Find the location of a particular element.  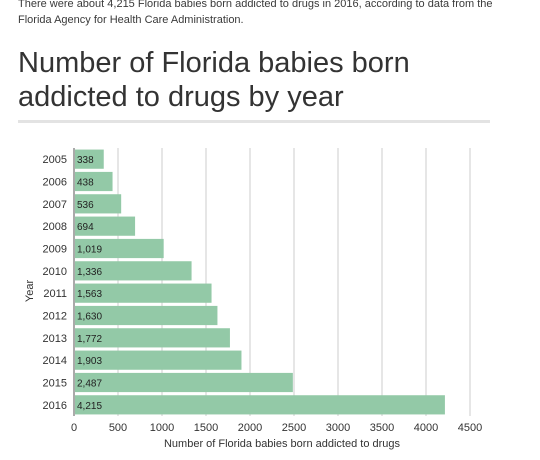

x-tick-label: 4000 is located at coordinates (426, 428).